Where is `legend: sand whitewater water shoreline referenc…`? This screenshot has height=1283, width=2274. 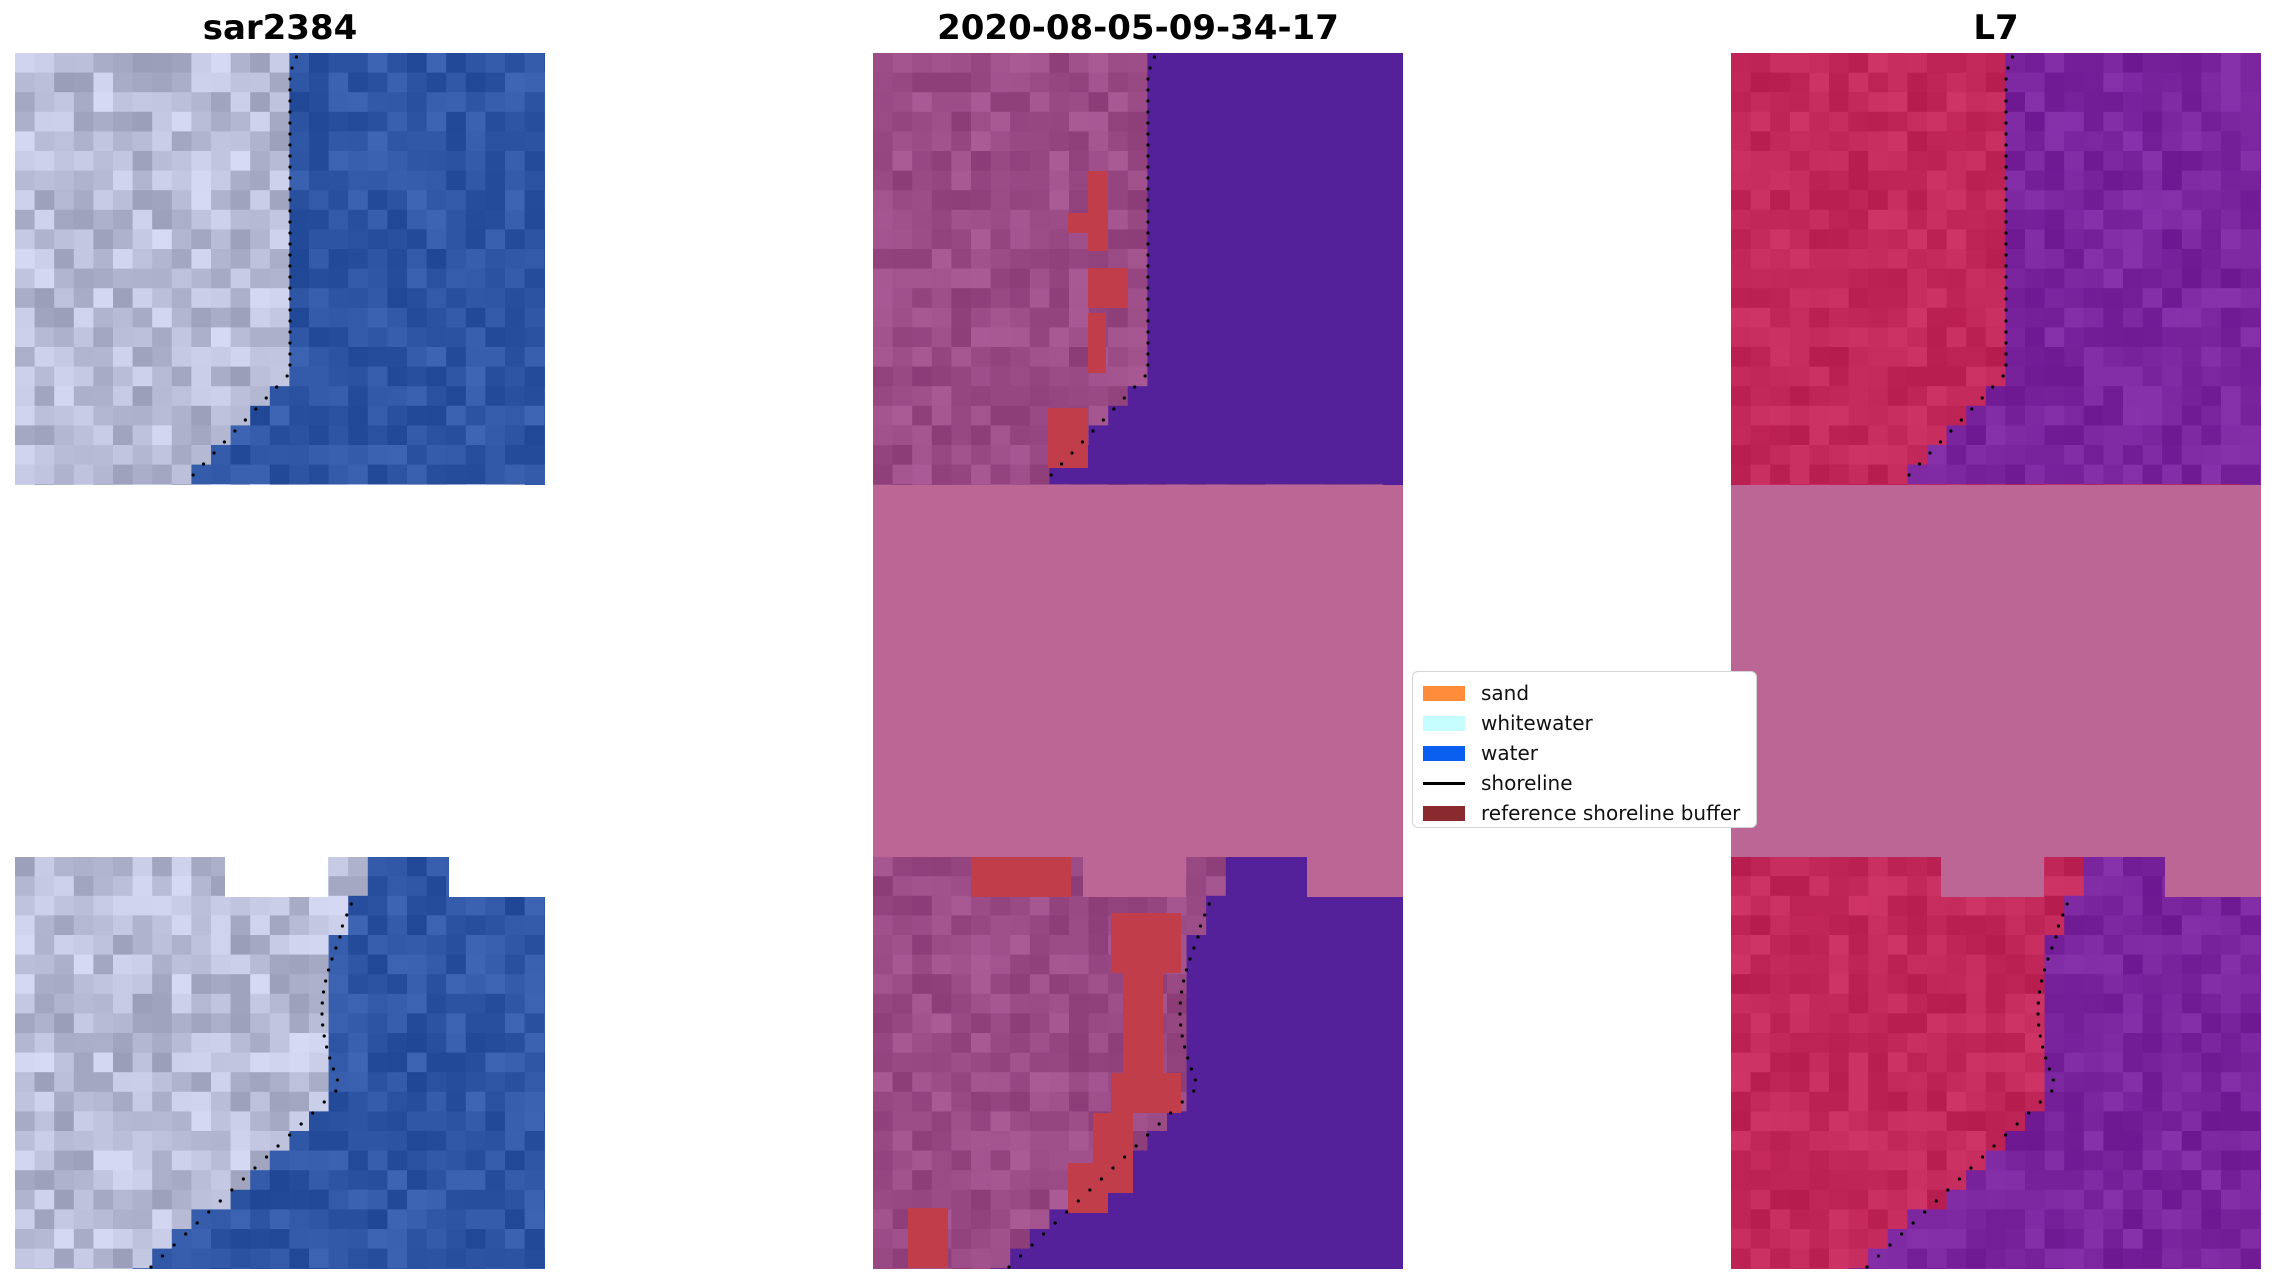
legend: sand whitewater water shoreline referenc… is located at coordinates (1584, 749).